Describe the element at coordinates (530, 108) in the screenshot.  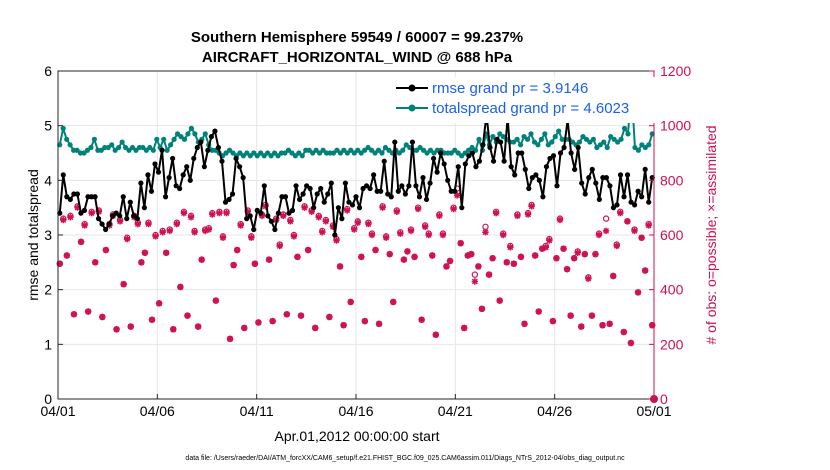
I see `legend-label-totalspread: totalspread grand pr = 4.6023` at that location.